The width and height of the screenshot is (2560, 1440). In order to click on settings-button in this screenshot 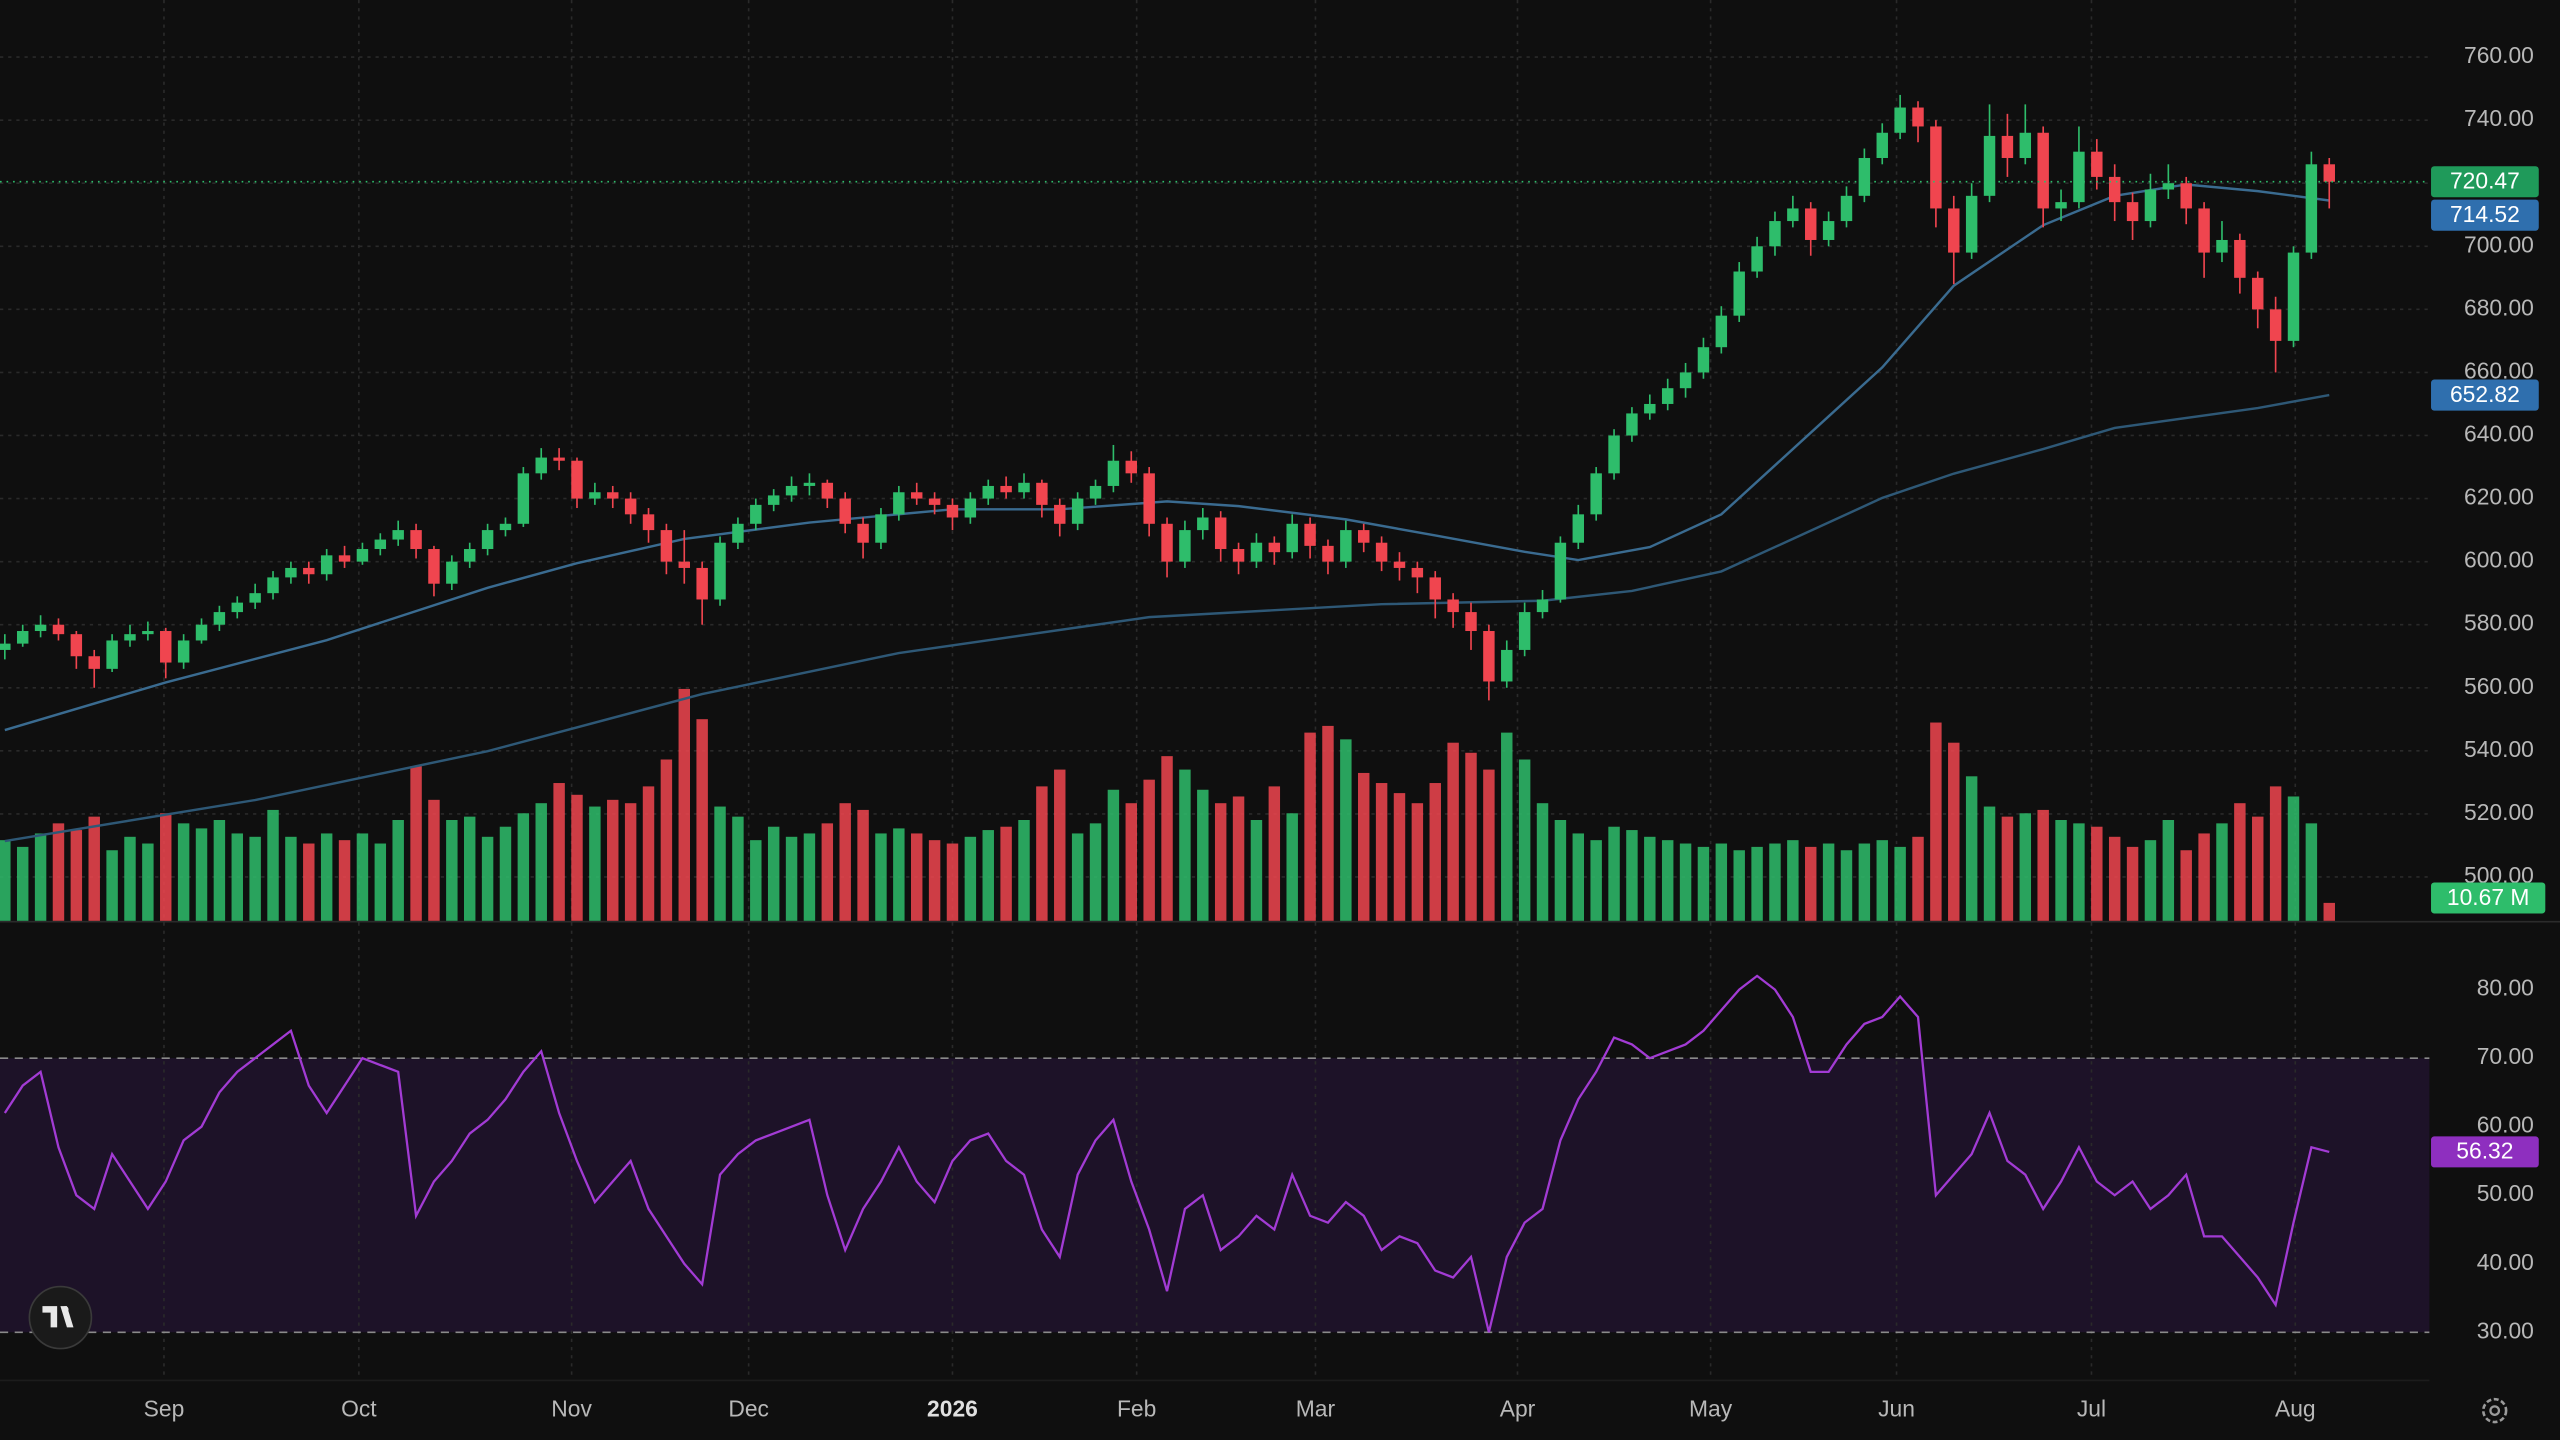, I will do `click(2494, 1410)`.